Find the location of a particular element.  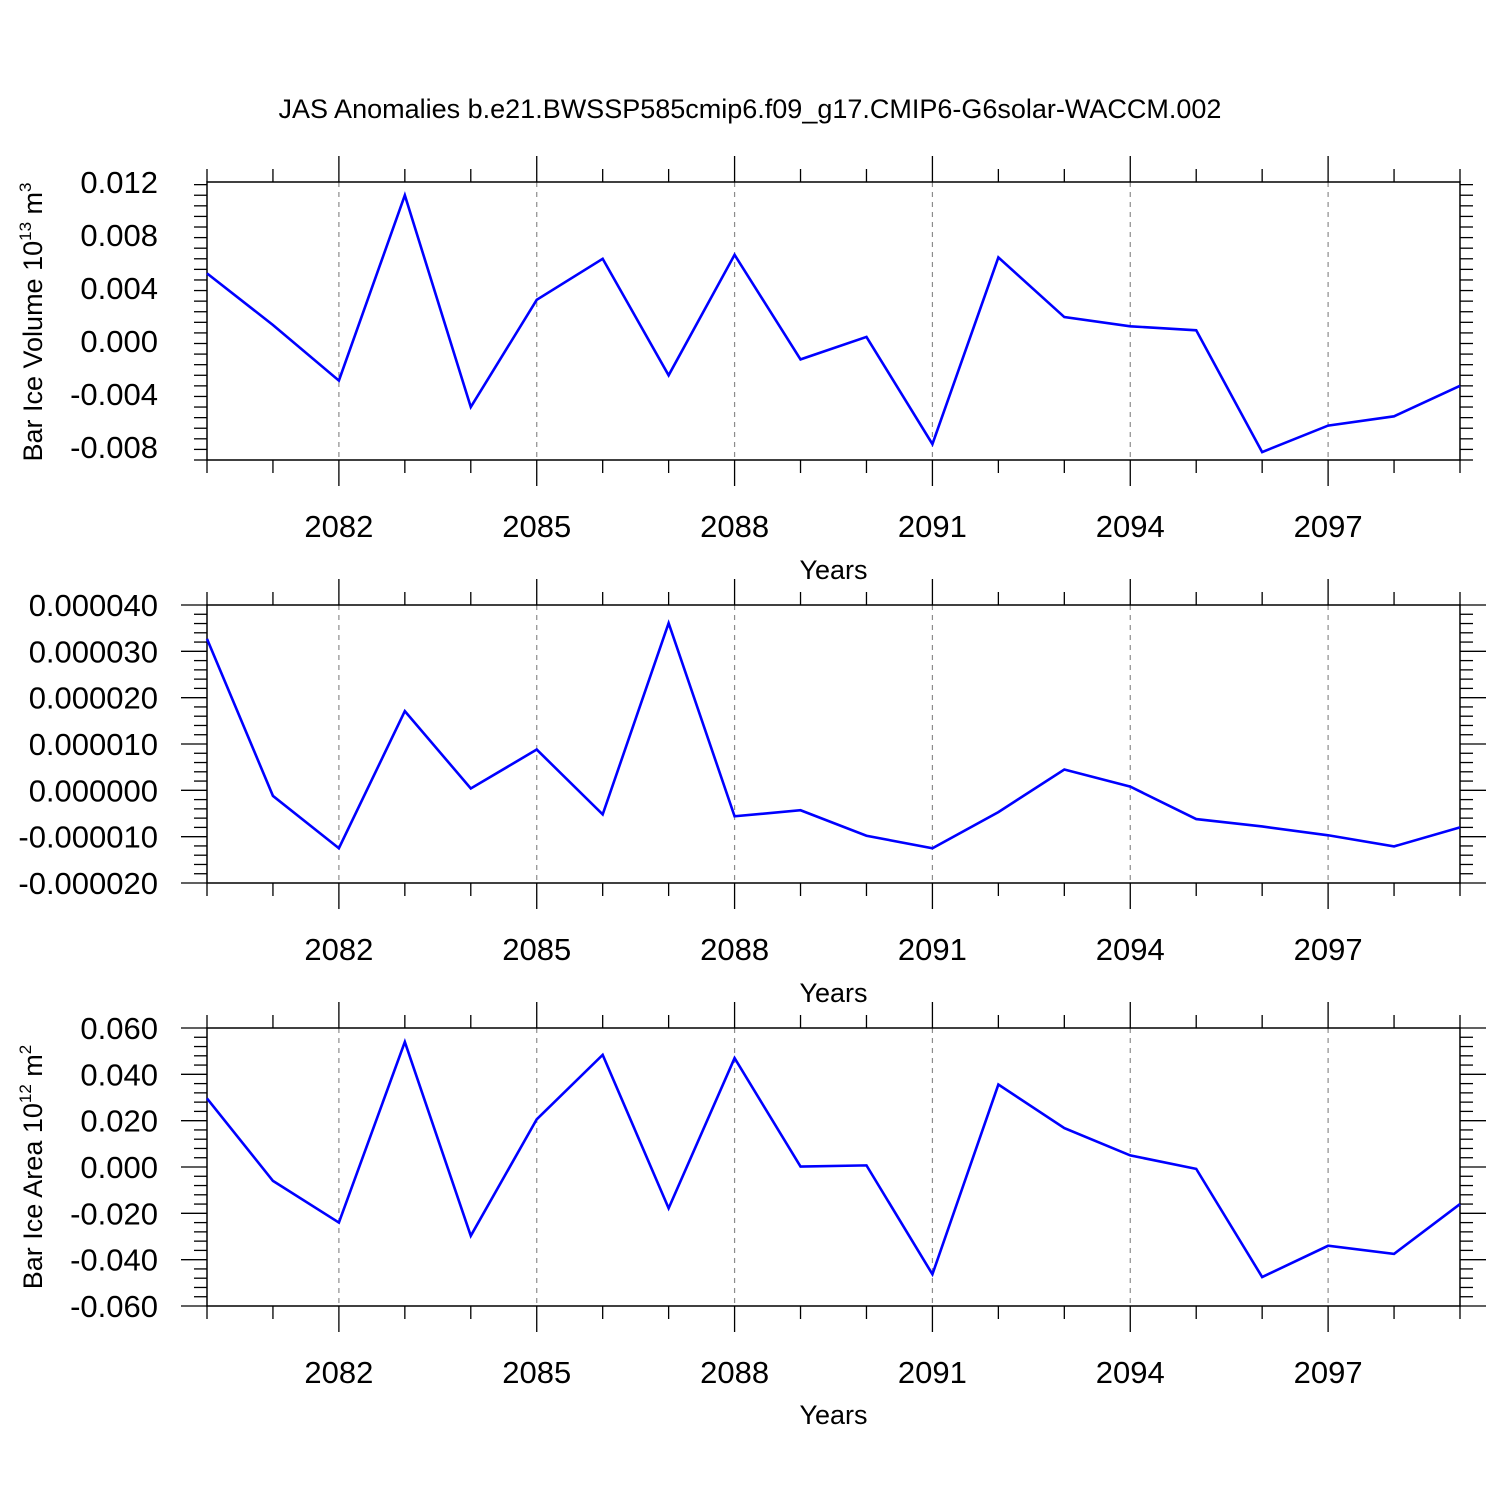

y-axis-title-exponent: 13 is located at coordinates (25, 231).